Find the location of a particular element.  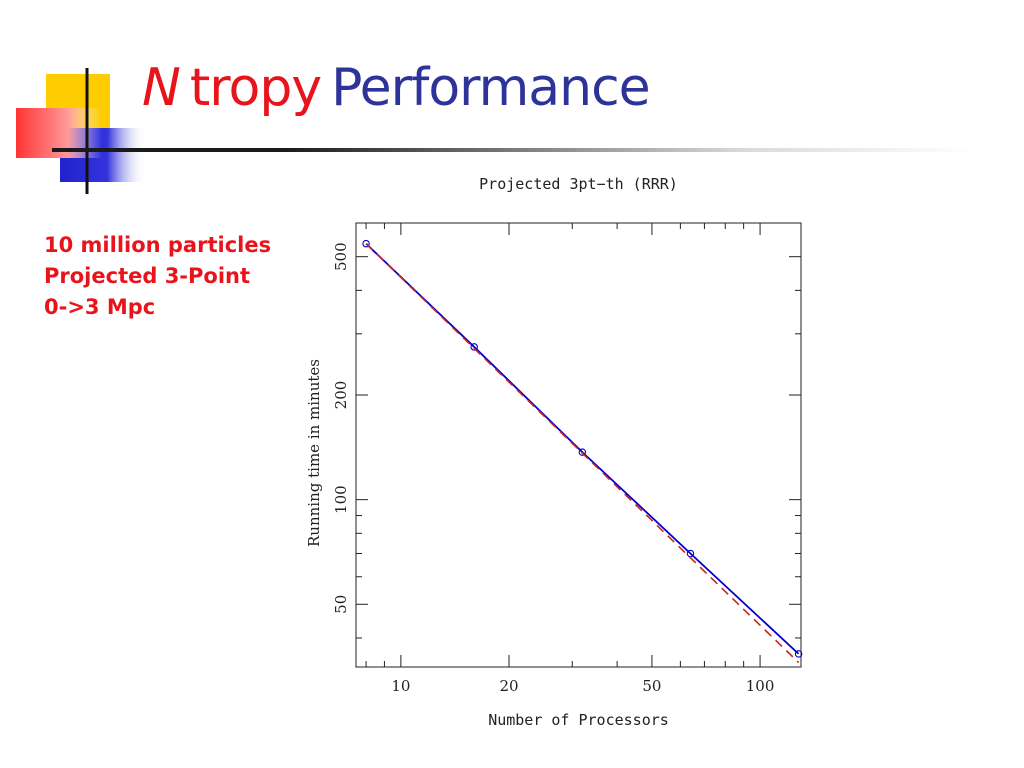

y-axis-label: Running time in minutes is located at coordinates (314, 453).